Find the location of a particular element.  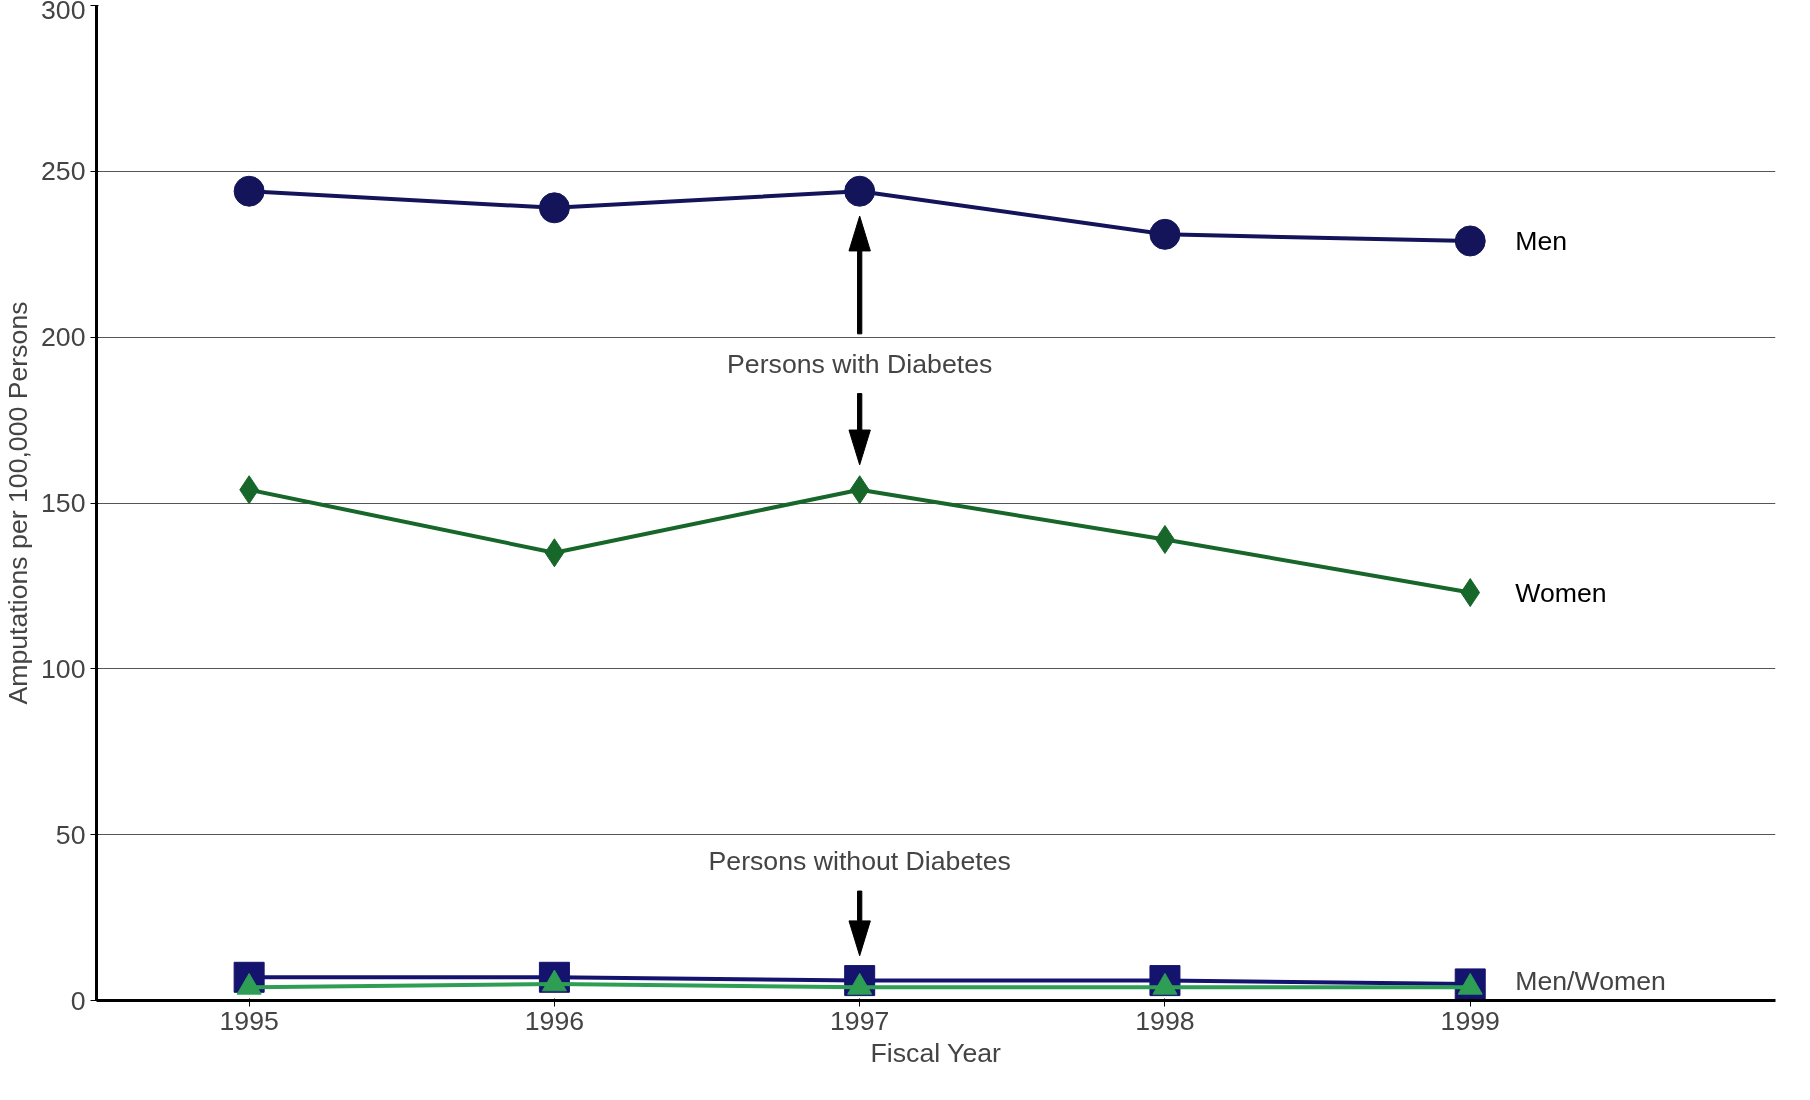

x-axis-title: Fiscal Year is located at coordinates (936, 1052).